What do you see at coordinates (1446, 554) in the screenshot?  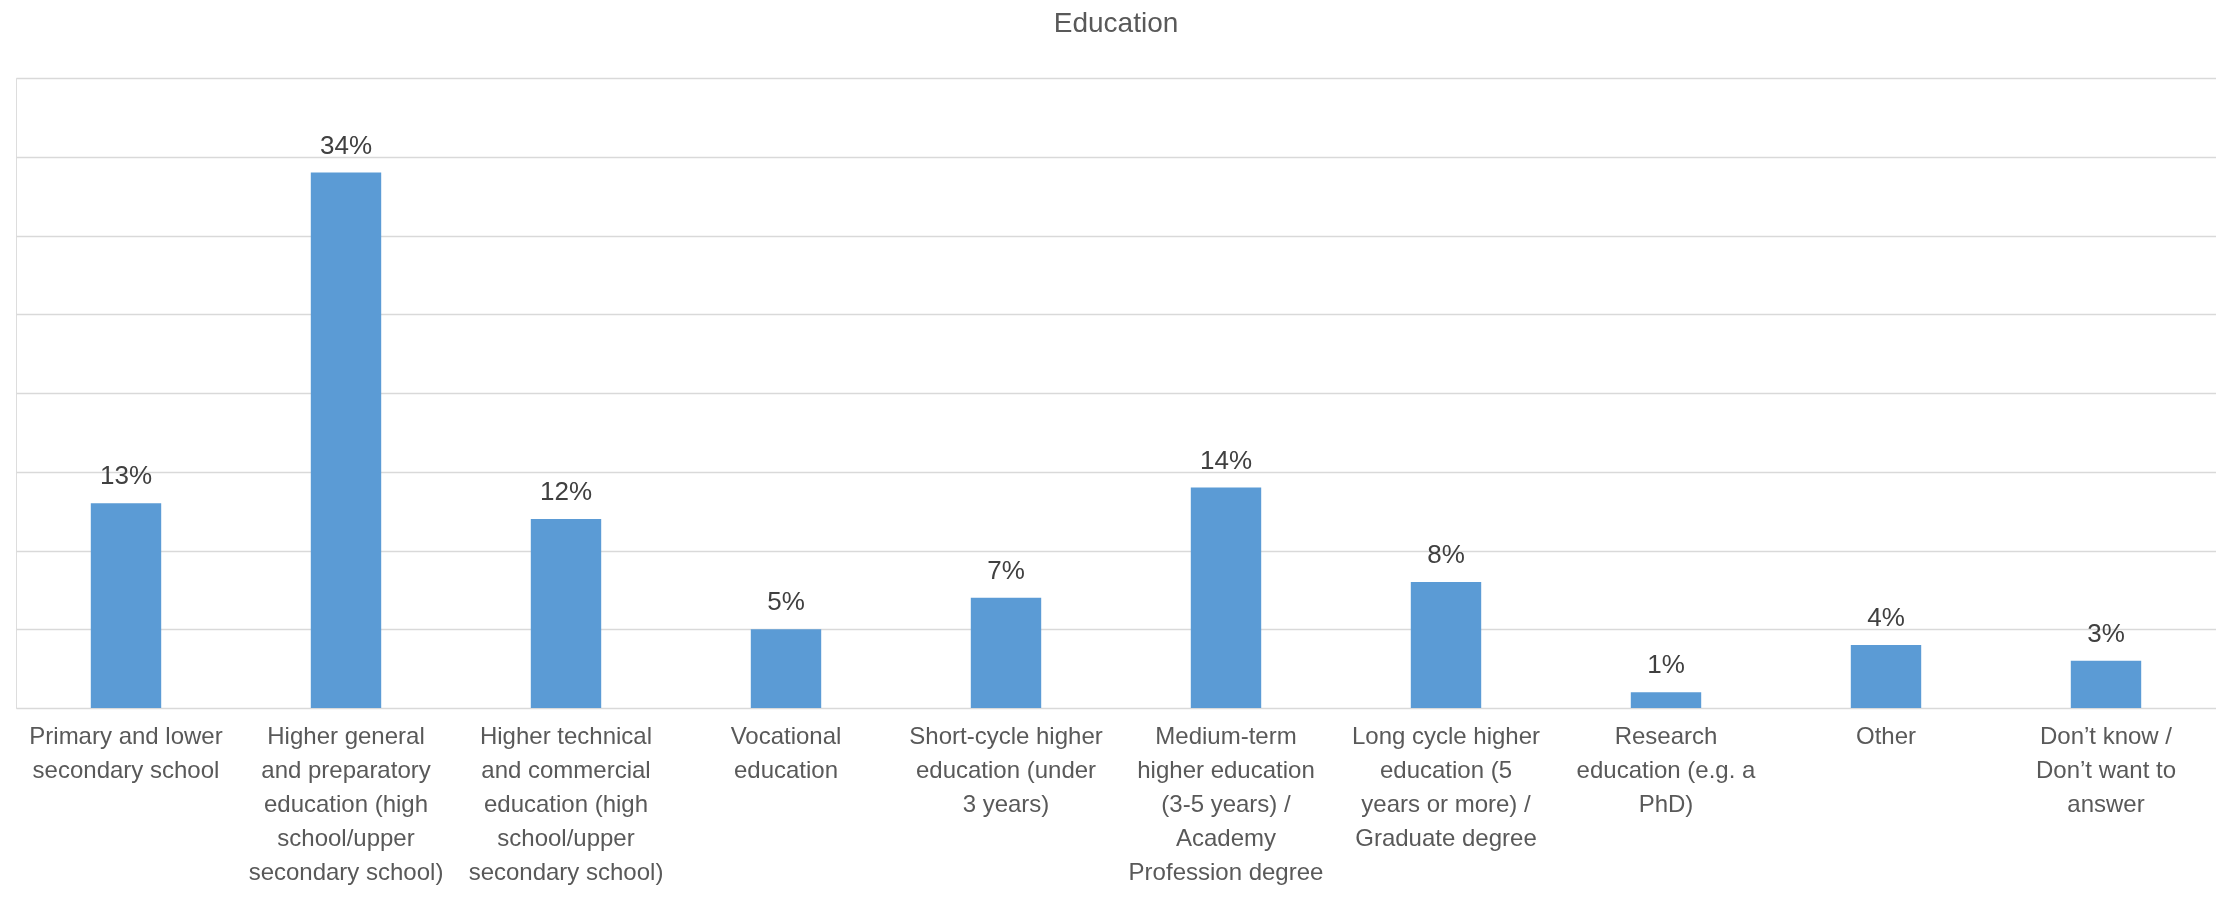 I see `data-label: 8%` at bounding box center [1446, 554].